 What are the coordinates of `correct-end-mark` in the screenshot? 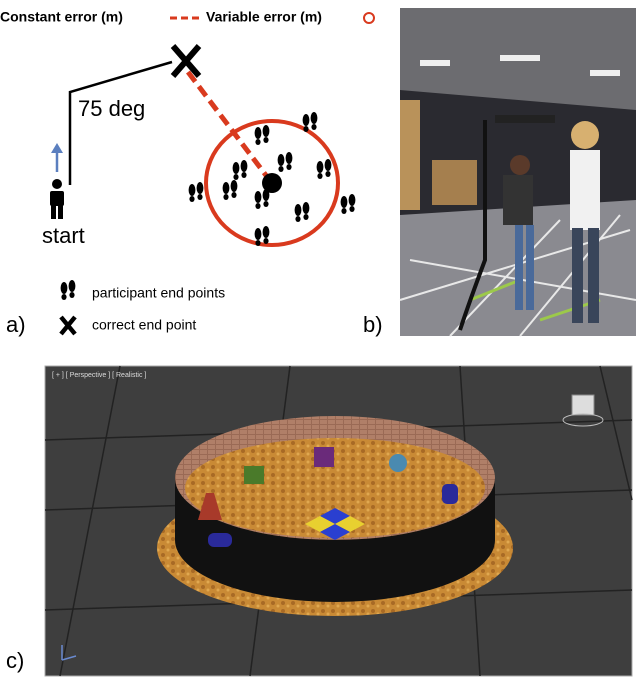 It's located at (186, 61).